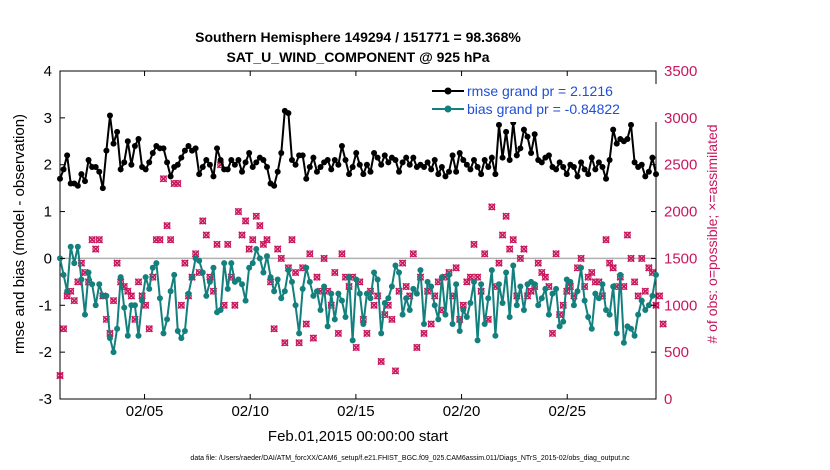 The width and height of the screenshot is (830, 470). What do you see at coordinates (45, 305) in the screenshot?
I see `y-left-tick-label: -1` at bounding box center [45, 305].